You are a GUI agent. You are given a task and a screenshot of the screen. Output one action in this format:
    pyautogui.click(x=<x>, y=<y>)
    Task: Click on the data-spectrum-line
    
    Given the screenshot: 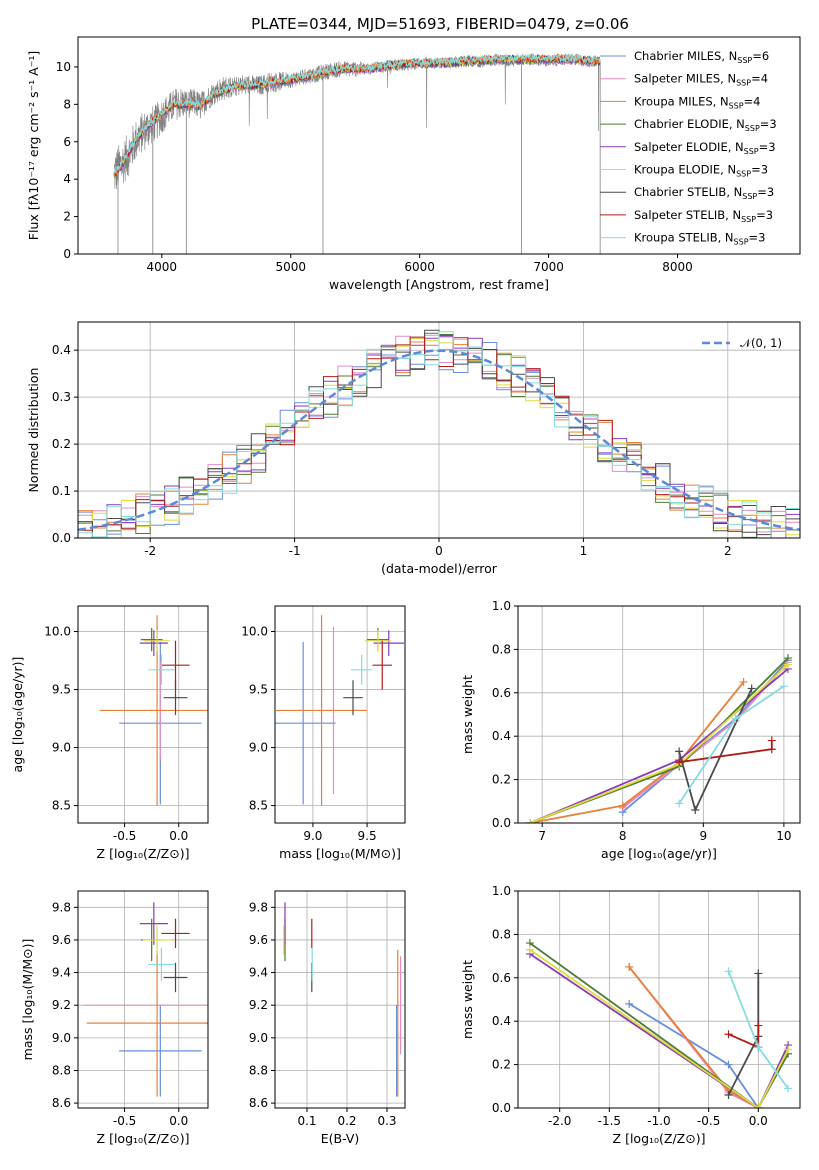 What is the action you would take?
    pyautogui.click(x=357, y=121)
    